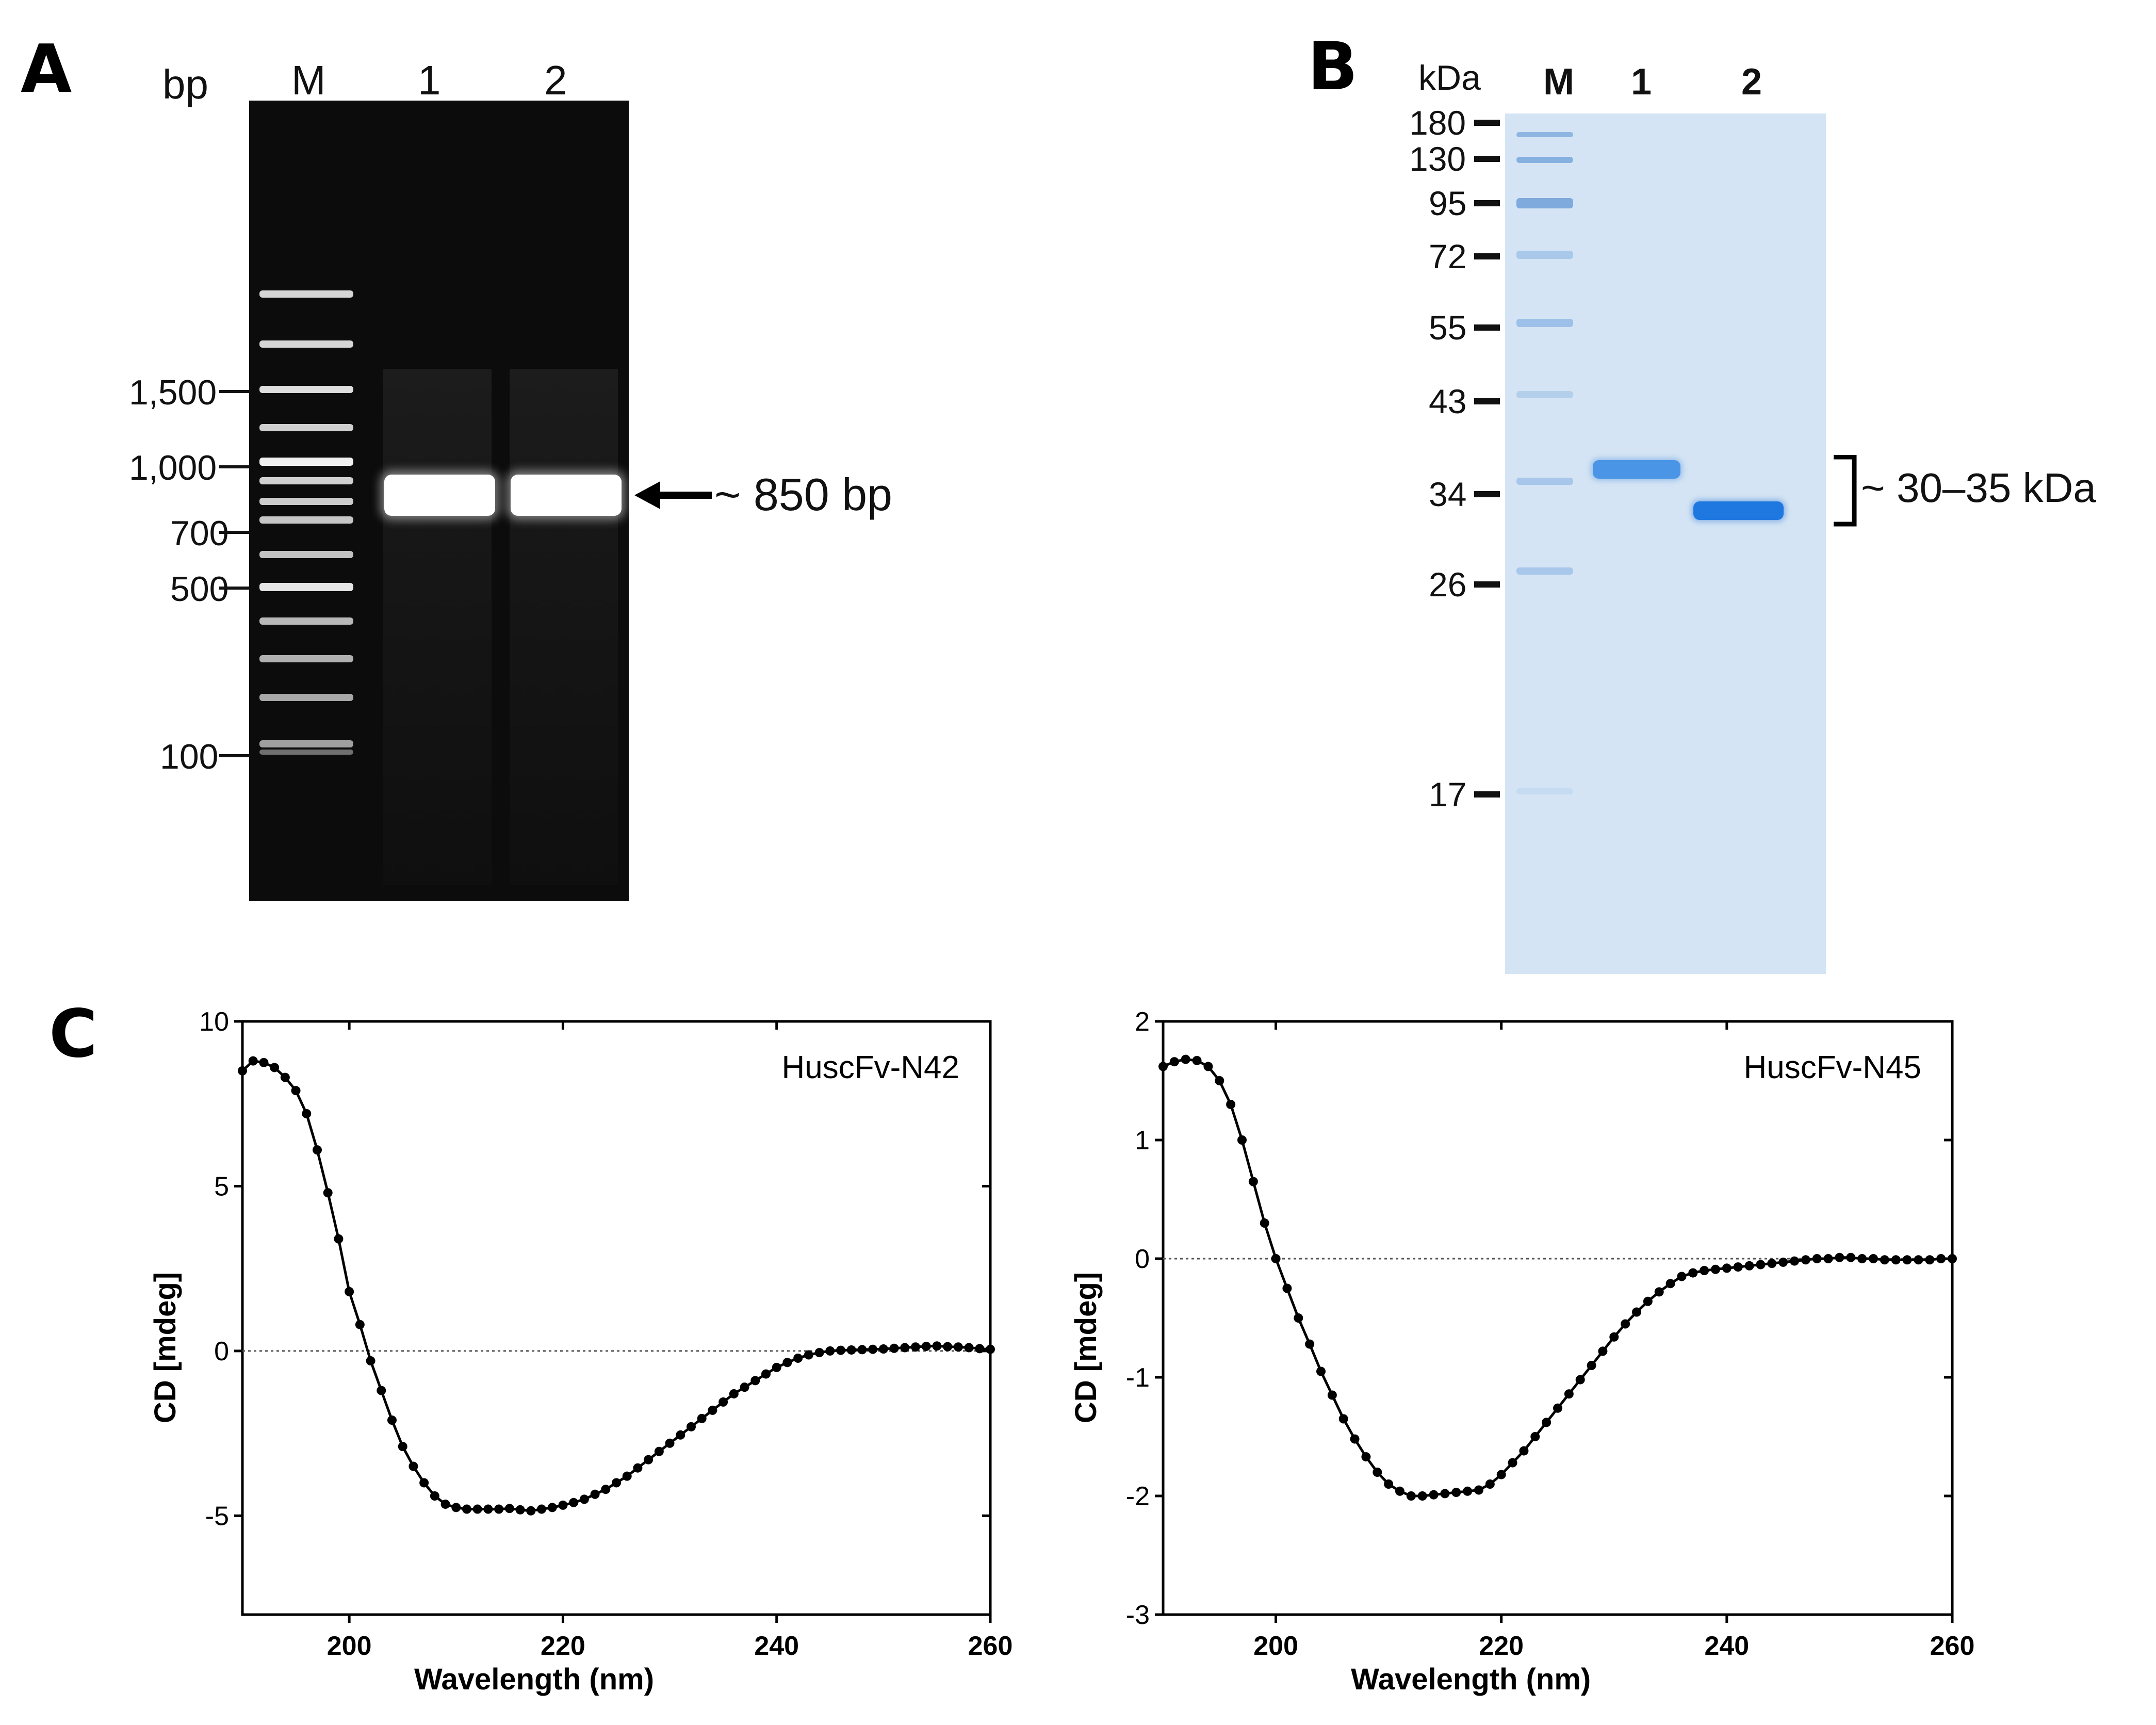  Describe the element at coordinates (173, 393) in the screenshot. I see `ladder-label-1500: 1,500` at that location.